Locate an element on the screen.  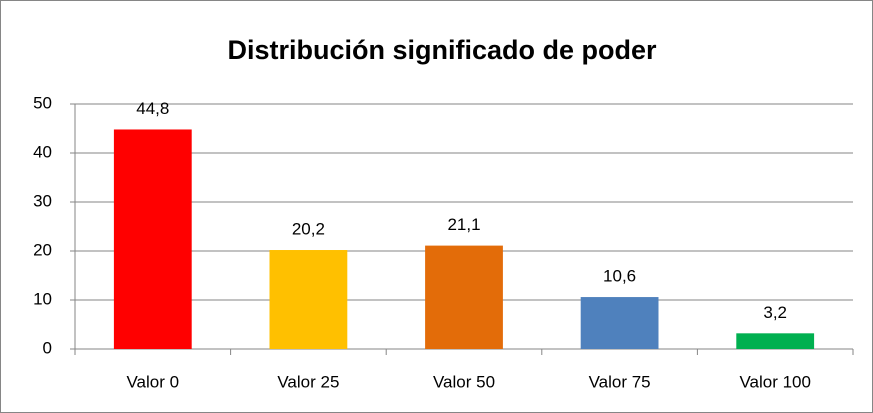
y-tick-label: 0 is located at coordinates (47, 347).